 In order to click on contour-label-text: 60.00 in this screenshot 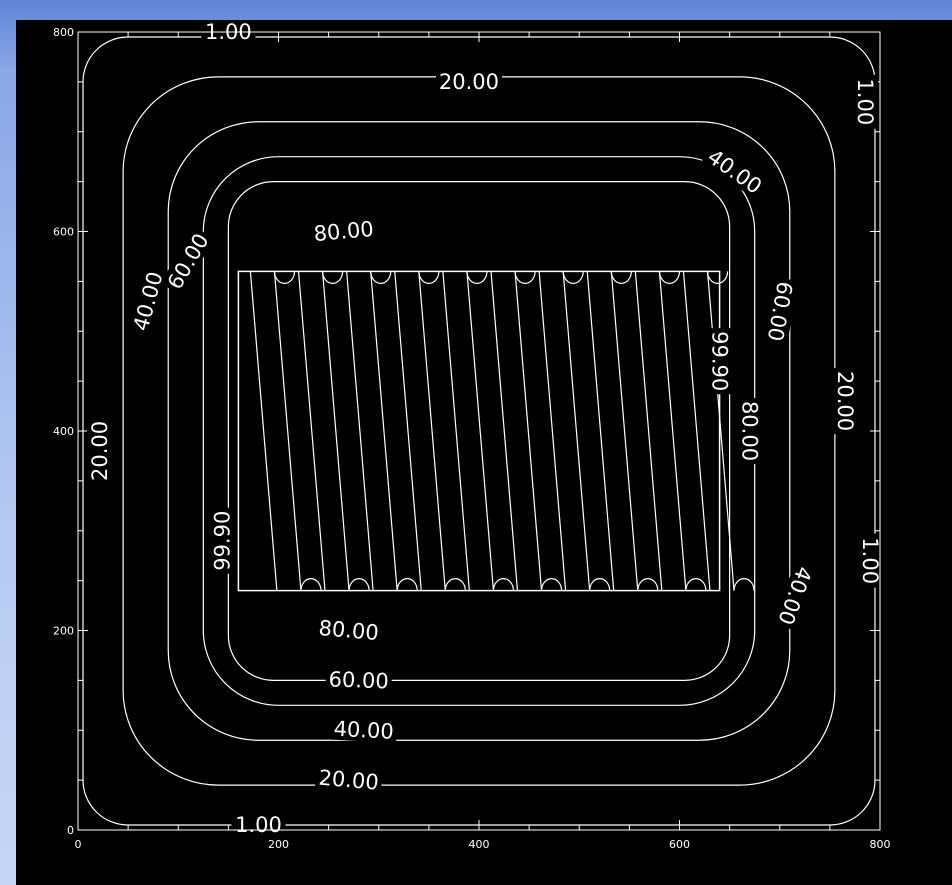, I will do `click(188, 261)`.